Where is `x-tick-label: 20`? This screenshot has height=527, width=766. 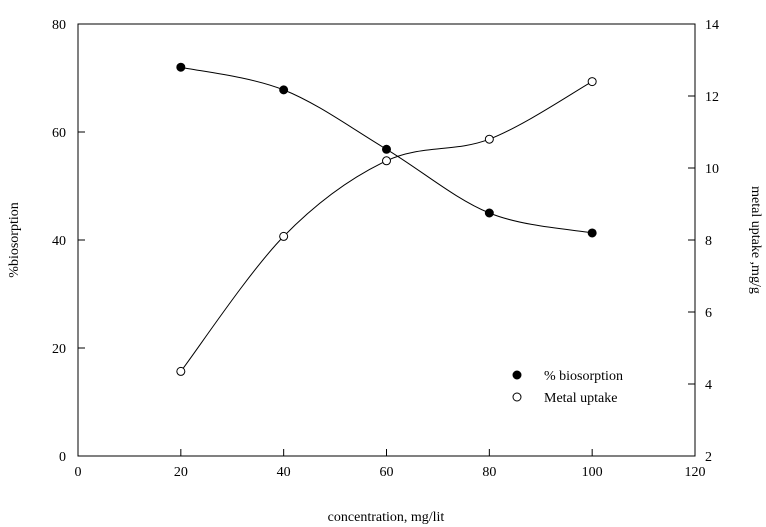 x-tick-label: 20 is located at coordinates (181, 472).